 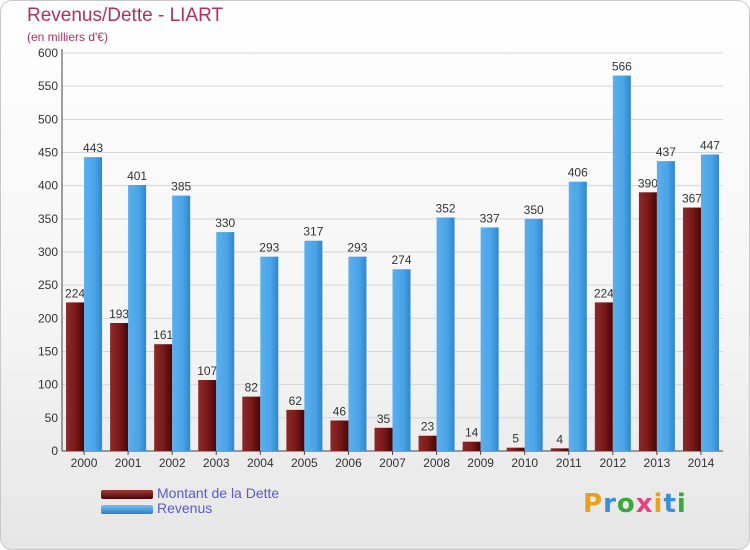 I want to click on y-tick-label: 300, so click(x=48, y=252).